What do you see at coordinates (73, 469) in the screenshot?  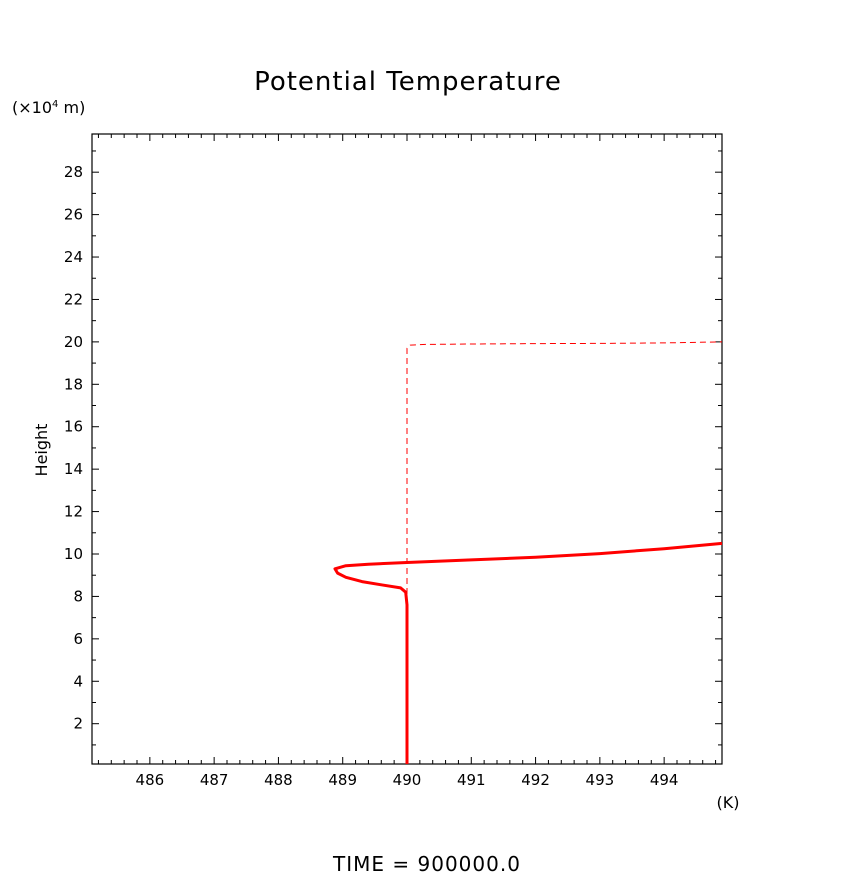 I see `y-tick-label: 14` at bounding box center [73, 469].